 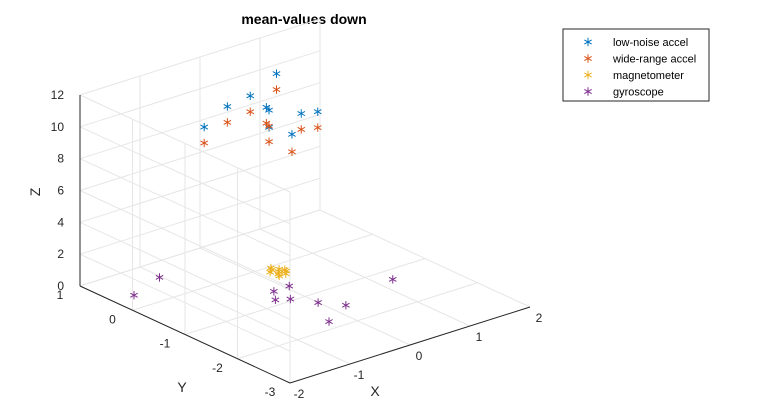 I want to click on x-tick-label: -2, so click(x=299, y=394).